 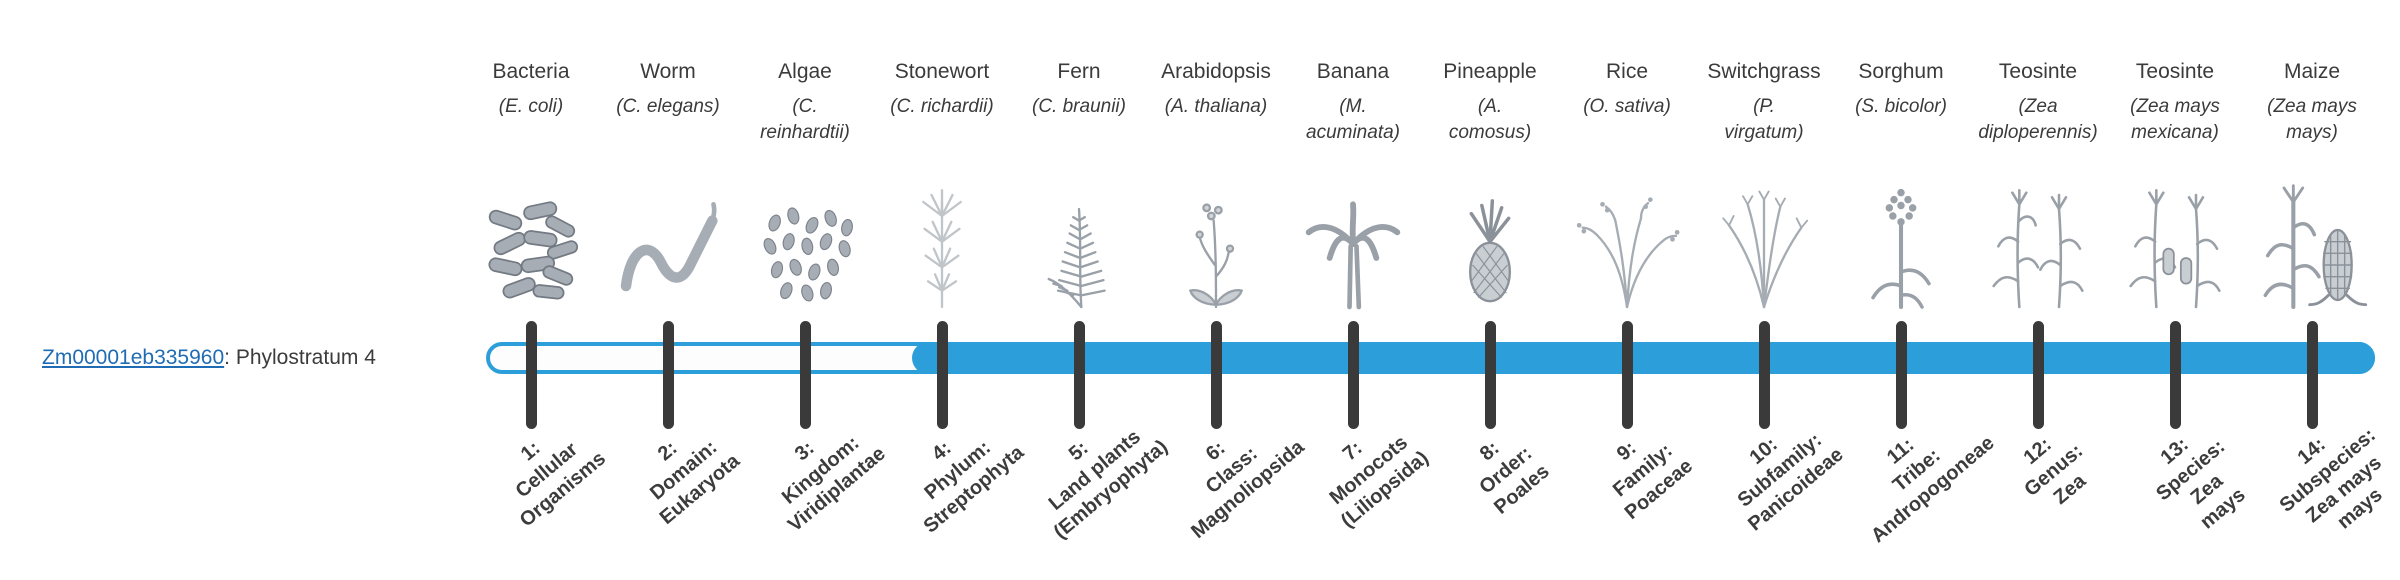 I want to click on phylostratum-label-wrapper: 14: Subspecies: Zea mays mays, so click(x=2297, y=483).